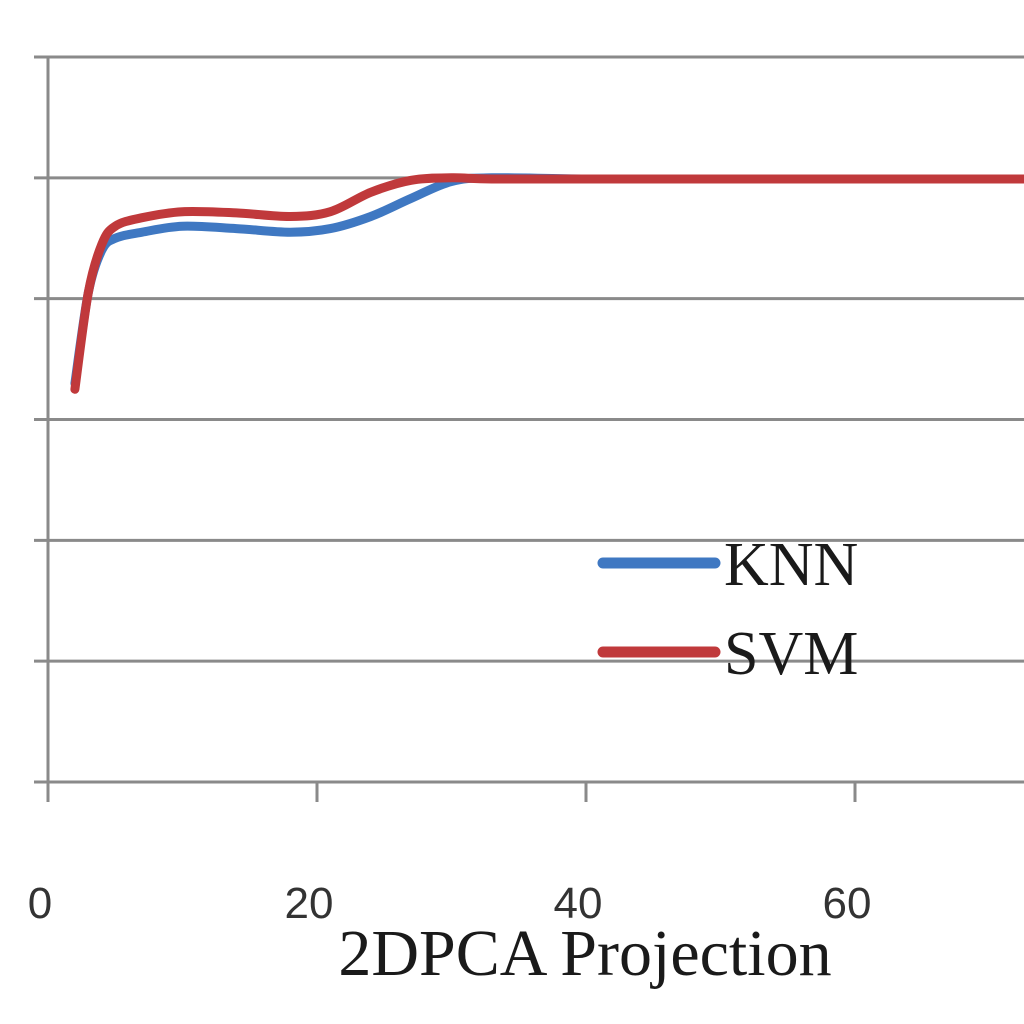 This screenshot has width=1024, height=1024. I want to click on x-tick-label-0: 0, so click(40, 903).